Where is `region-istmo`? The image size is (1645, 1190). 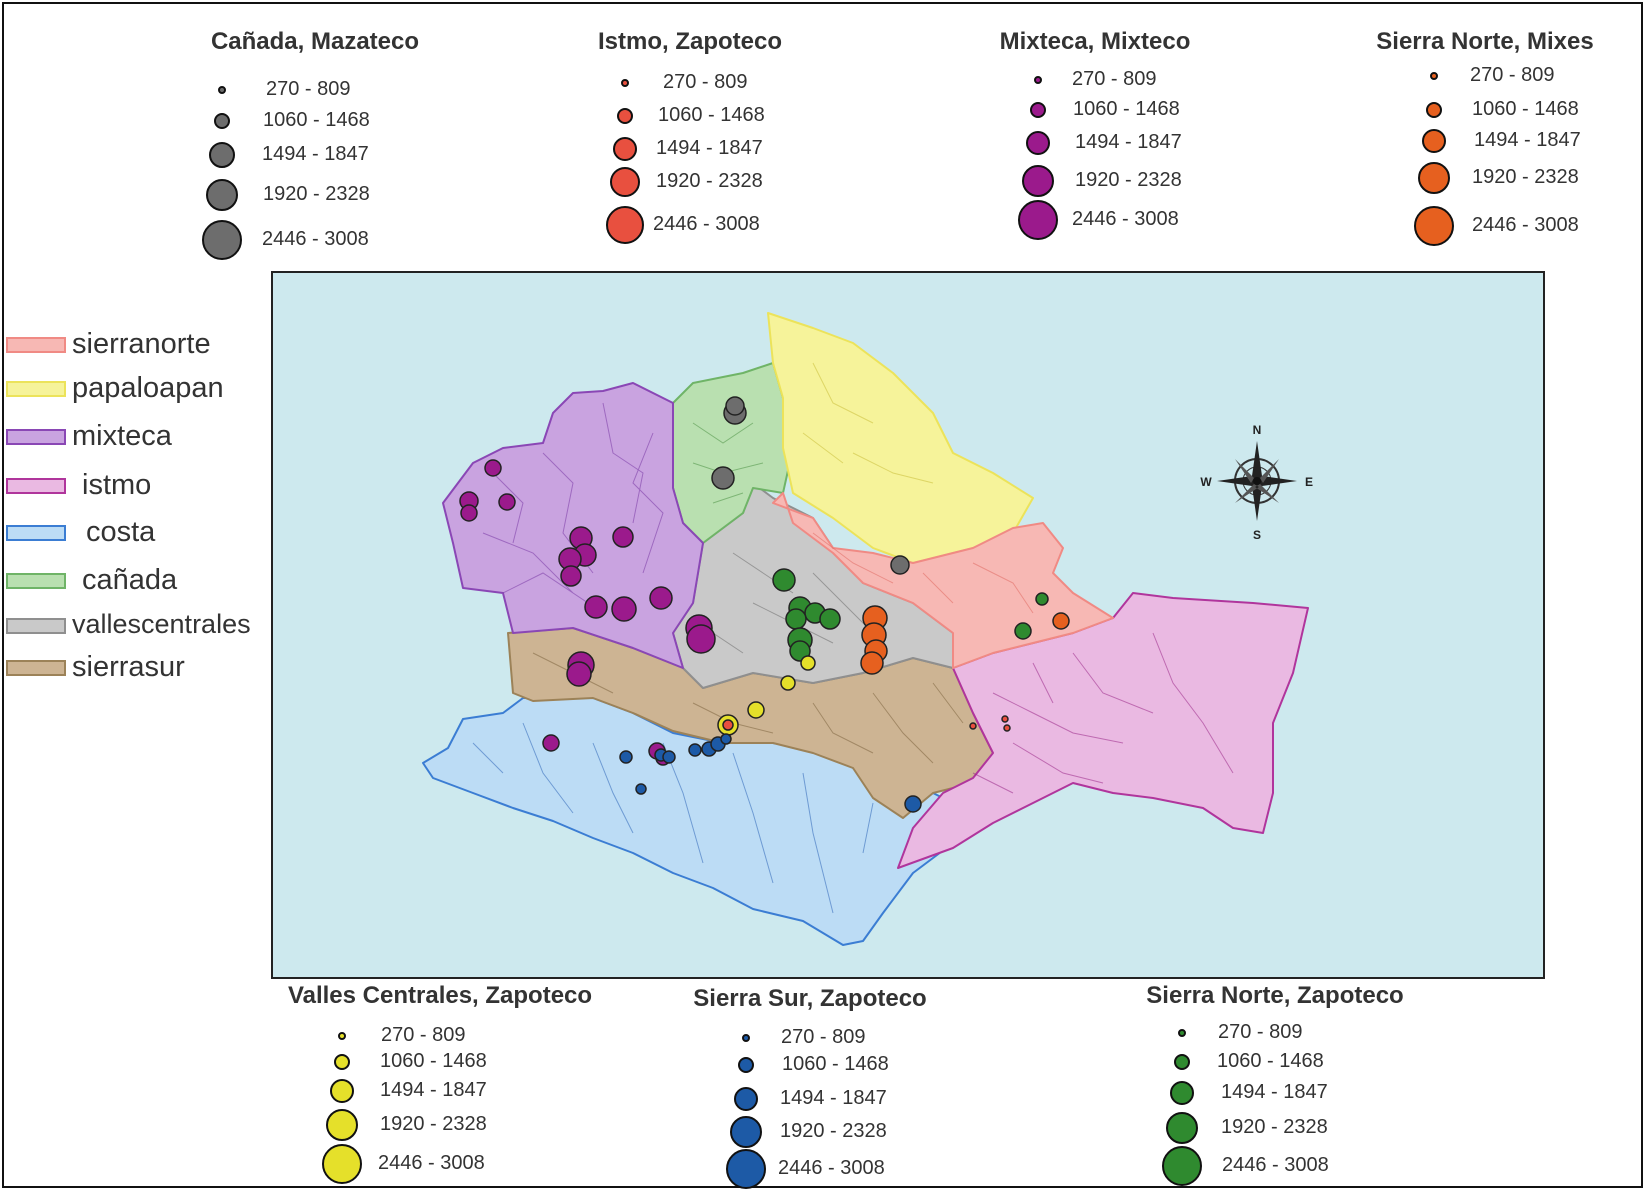 region-istmo is located at coordinates (1103, 730).